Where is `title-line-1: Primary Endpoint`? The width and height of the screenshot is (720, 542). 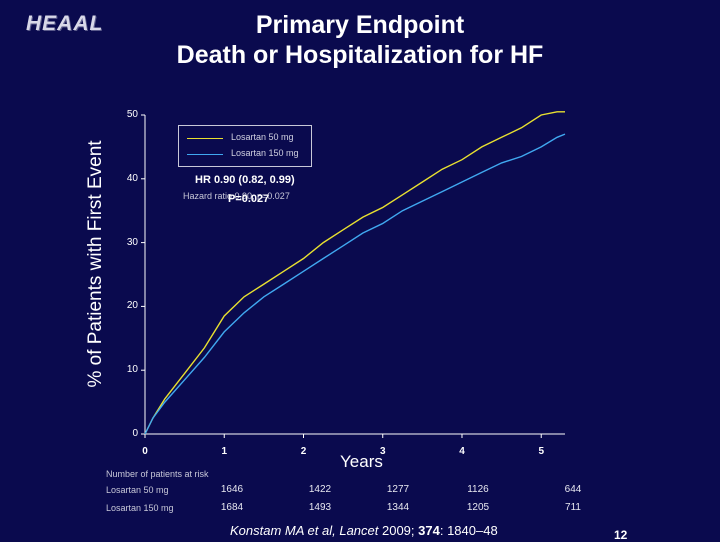
title-line-1: Primary Endpoint is located at coordinates (360, 25).